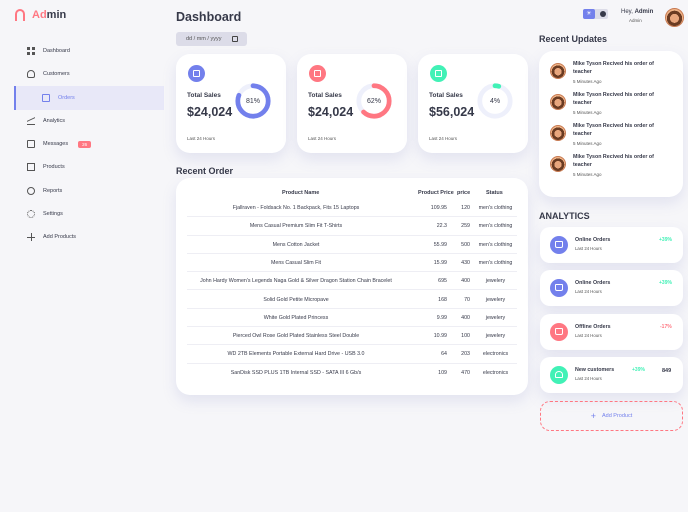 The image size is (688, 512). What do you see at coordinates (231, 103) in the screenshot?
I see `sales-card: Total Sales $24,024 81% Last 24 Hours` at bounding box center [231, 103].